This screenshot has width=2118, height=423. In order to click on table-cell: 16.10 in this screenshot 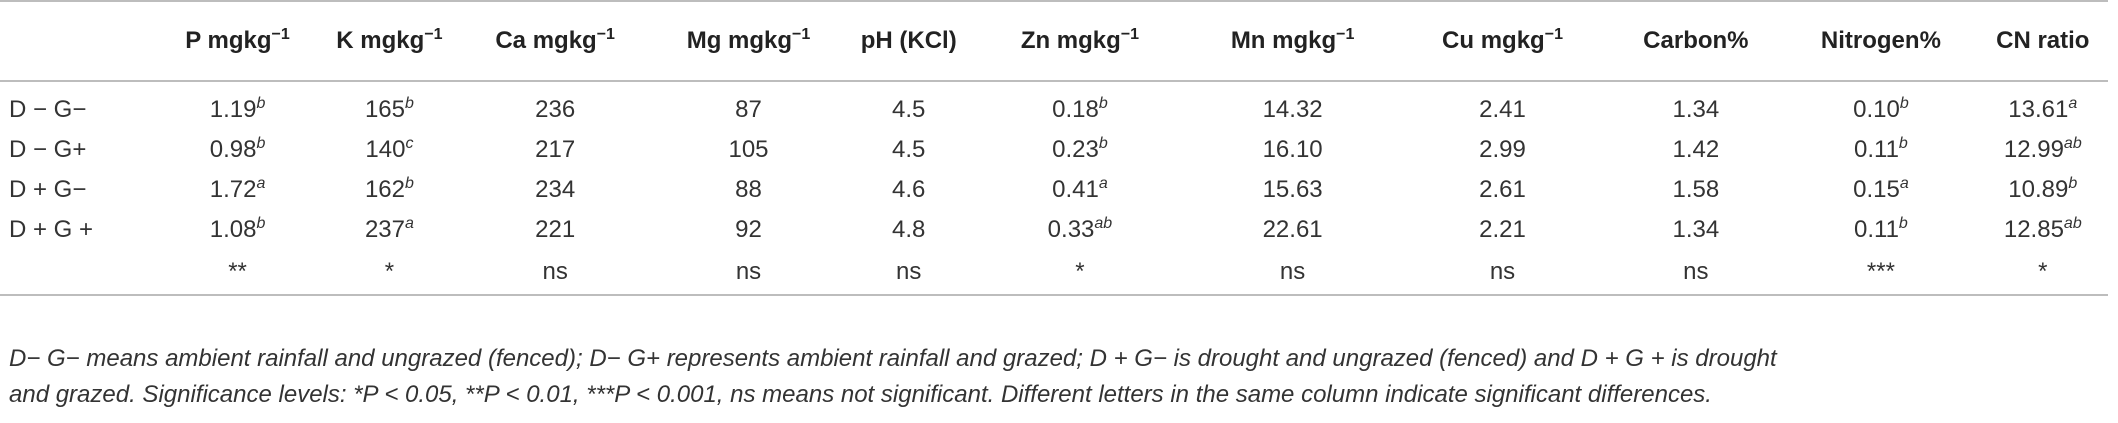, I will do `click(1293, 150)`.